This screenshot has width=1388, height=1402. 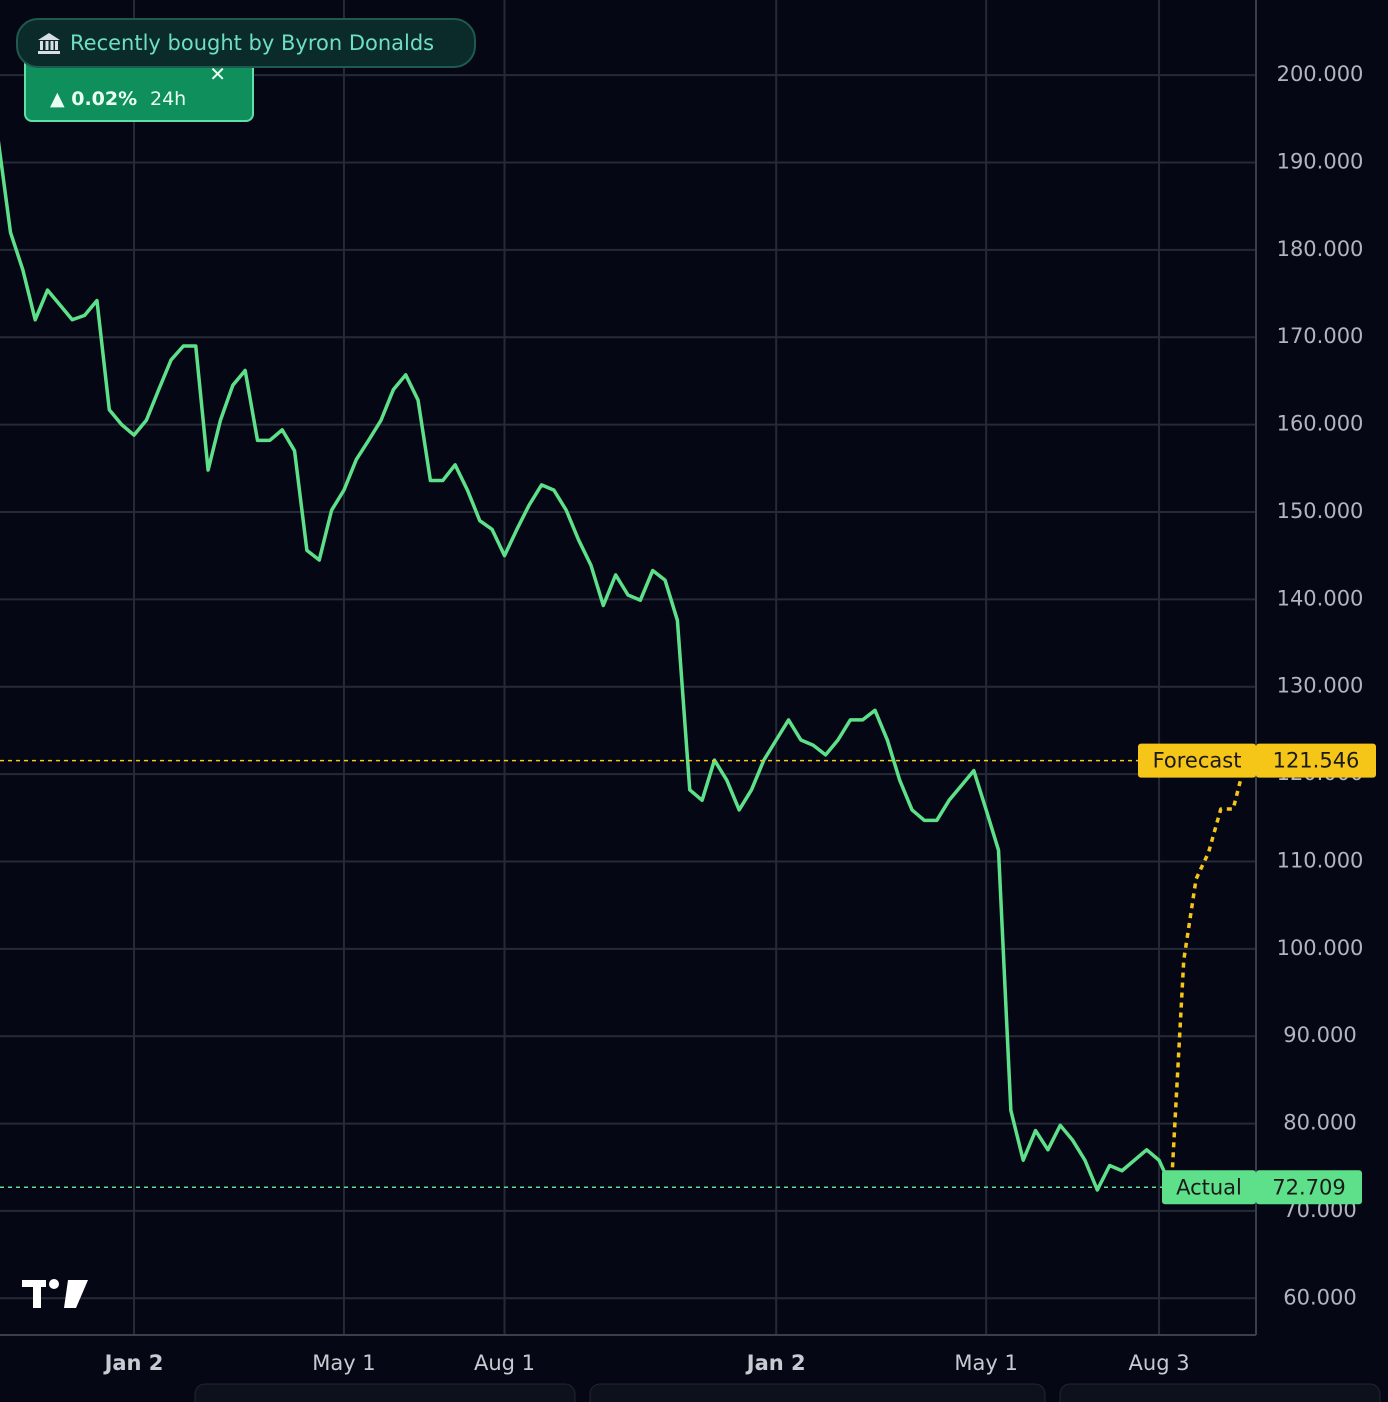 I want to click on x-tick-label: Aug 1, so click(x=504, y=1363).